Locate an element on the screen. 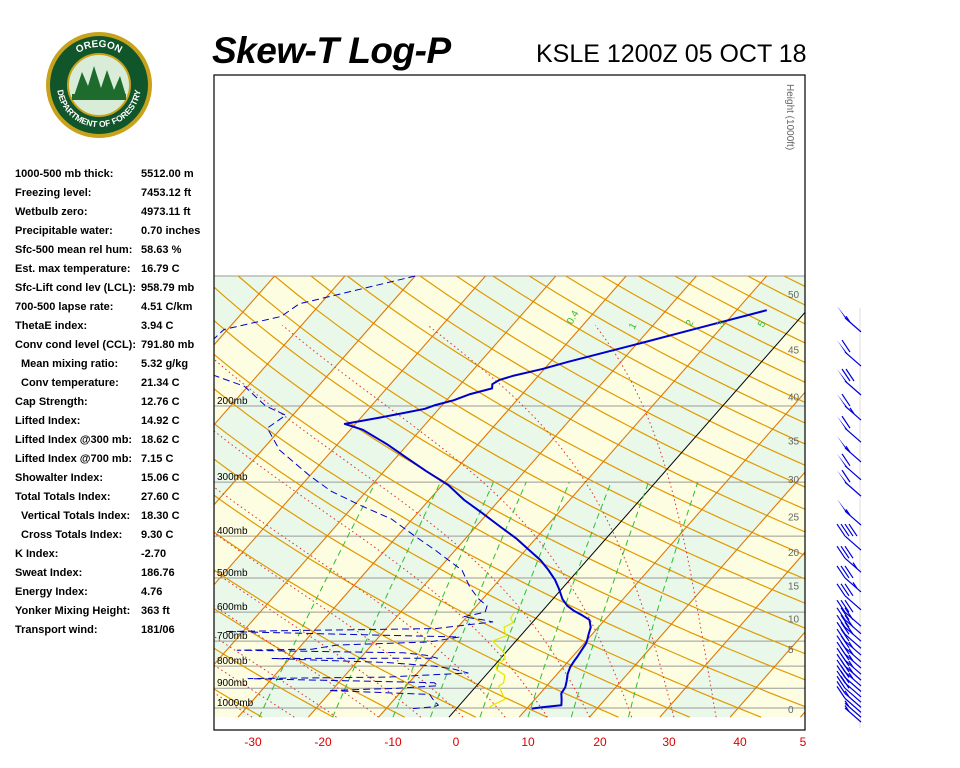 The height and width of the screenshot is (768, 960). stat-value: 9.30 C is located at coordinates (157, 535).